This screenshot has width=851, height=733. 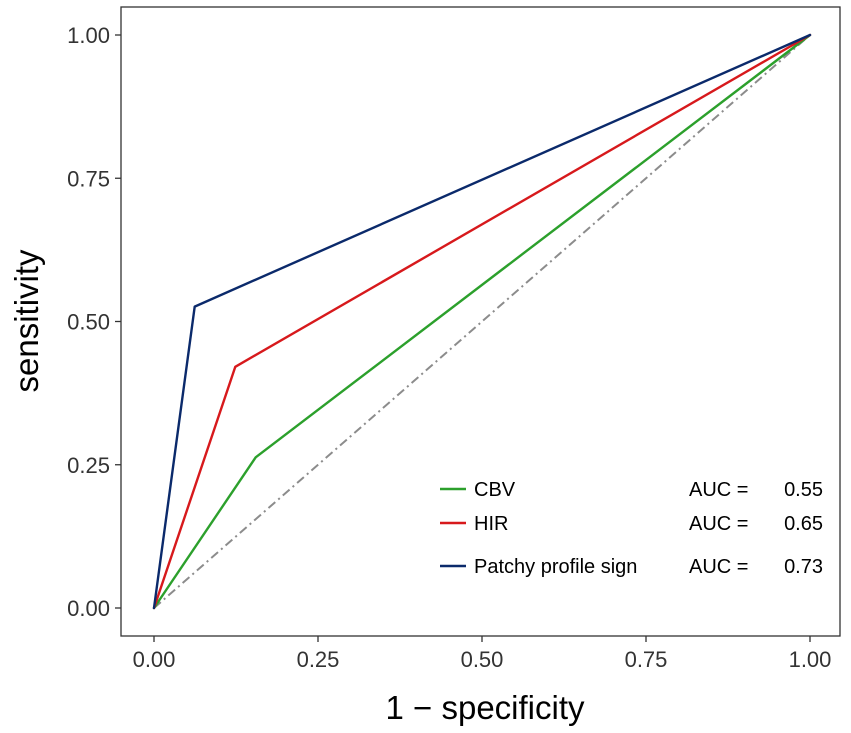 I want to click on y-tick-label: 0.00, so click(x=88, y=608).